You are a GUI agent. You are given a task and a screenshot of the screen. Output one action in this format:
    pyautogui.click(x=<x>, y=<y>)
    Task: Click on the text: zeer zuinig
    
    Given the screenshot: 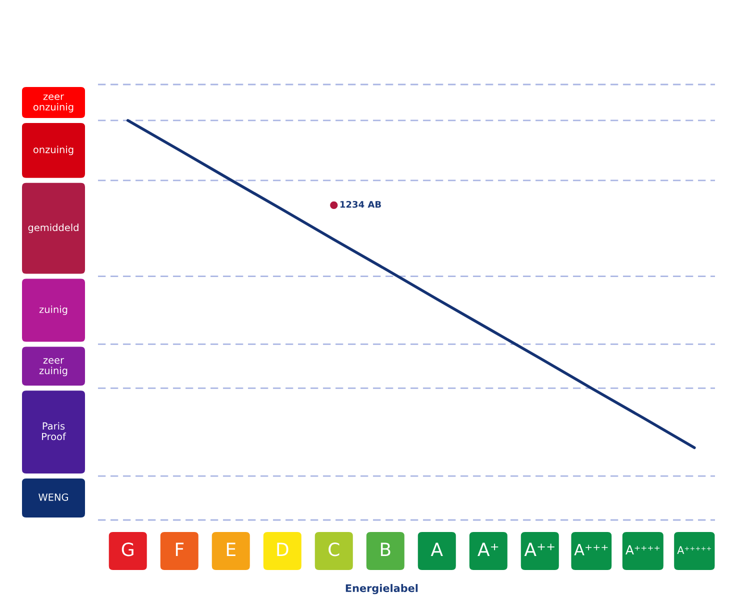 What is the action you would take?
    pyautogui.click(x=53, y=367)
    